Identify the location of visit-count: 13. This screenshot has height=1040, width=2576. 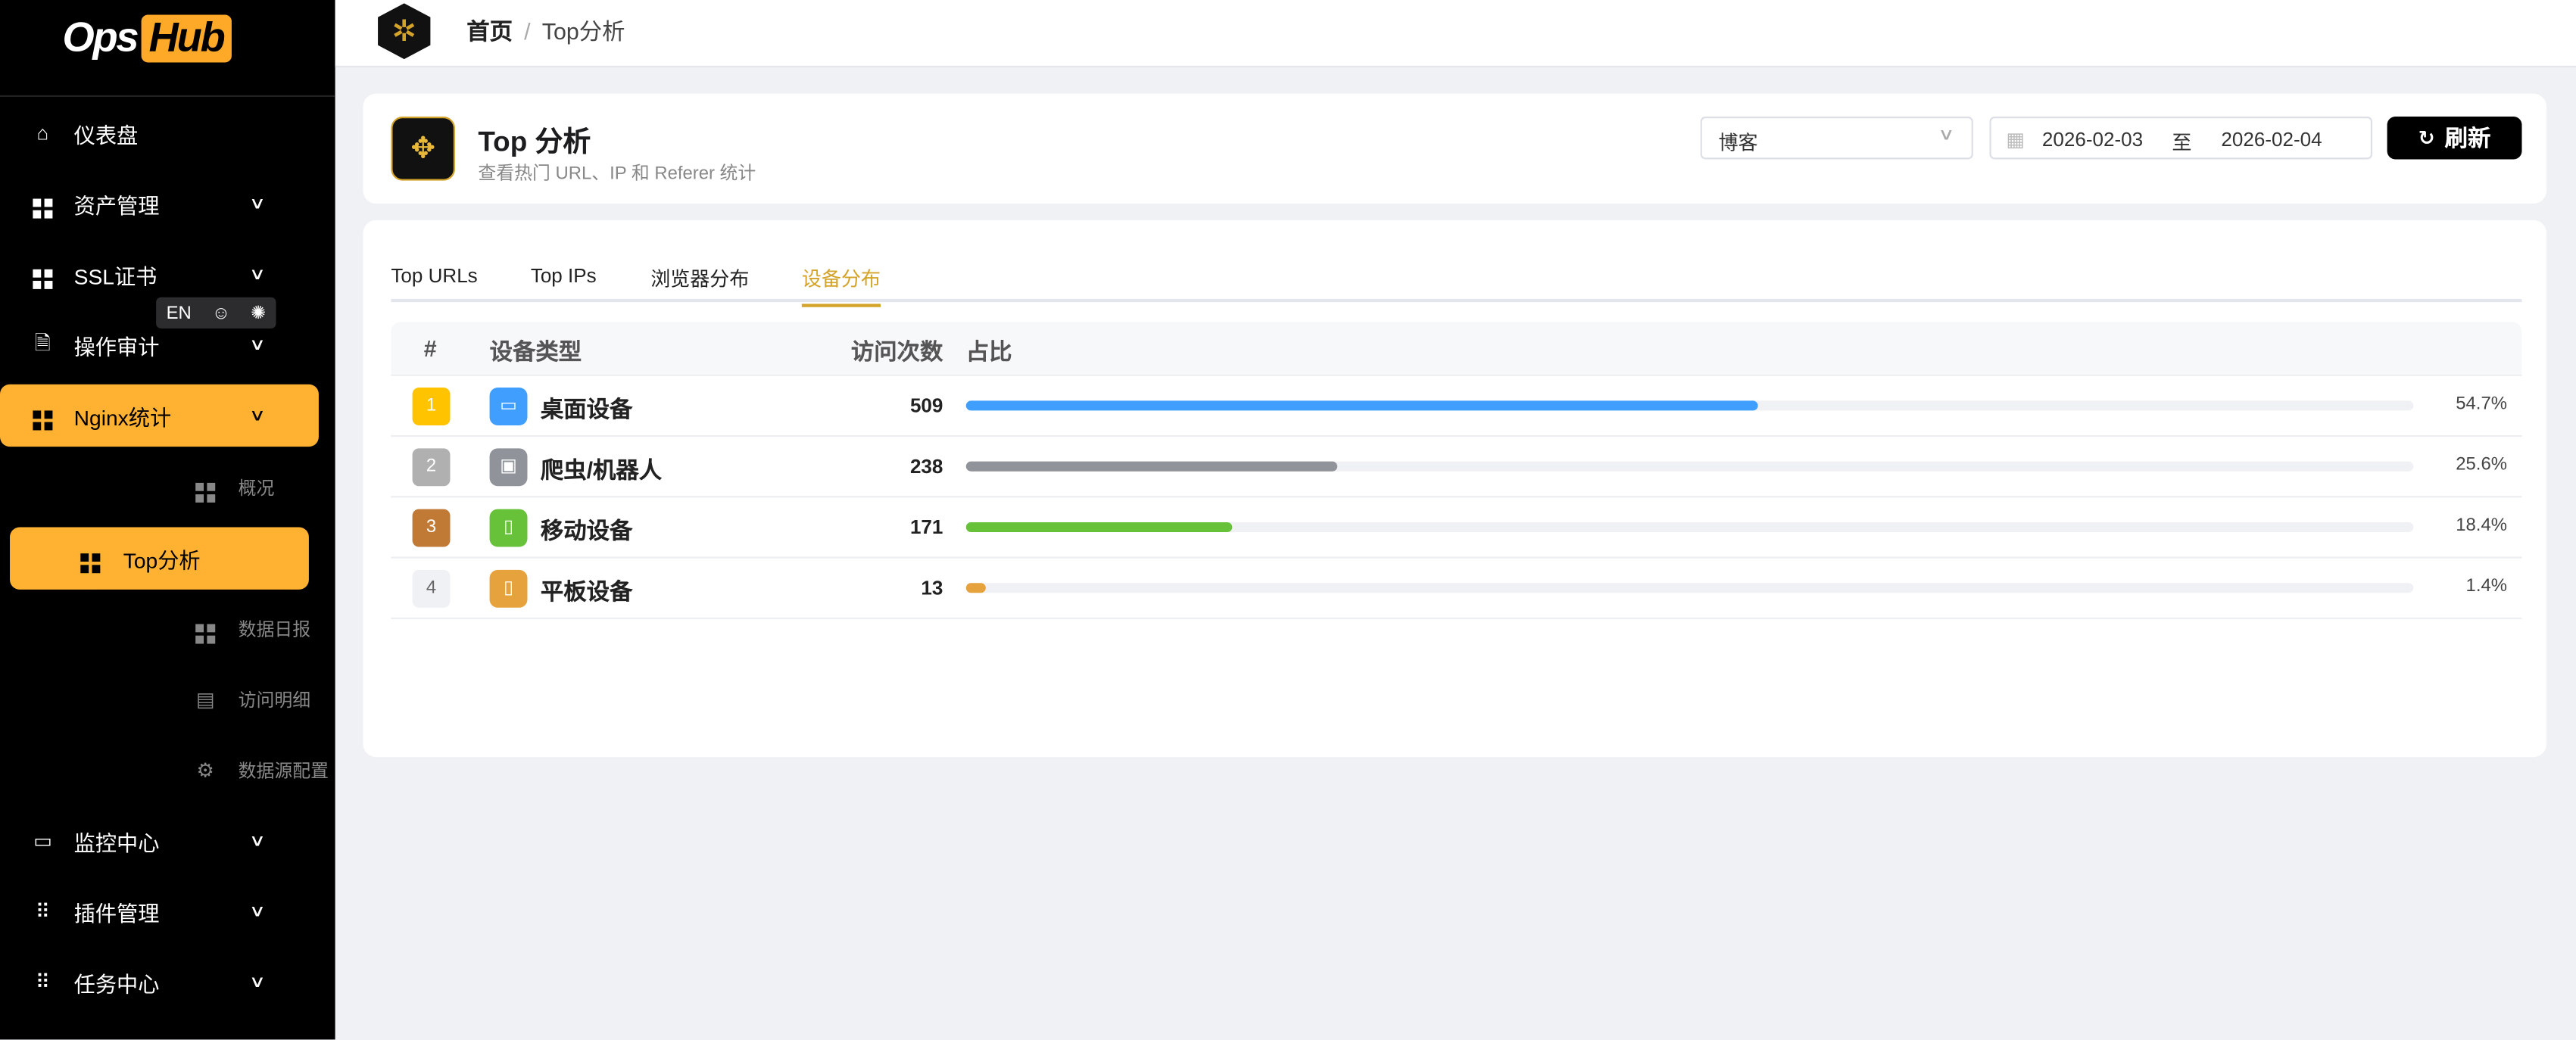
(932, 587).